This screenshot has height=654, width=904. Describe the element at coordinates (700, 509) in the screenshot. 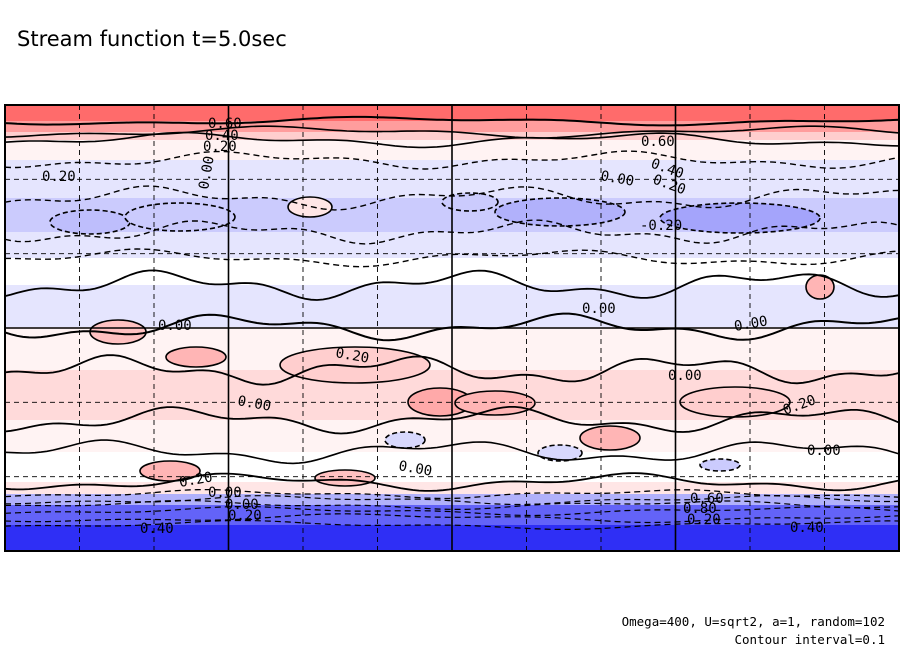

I see `contour-label: 0.80` at that location.